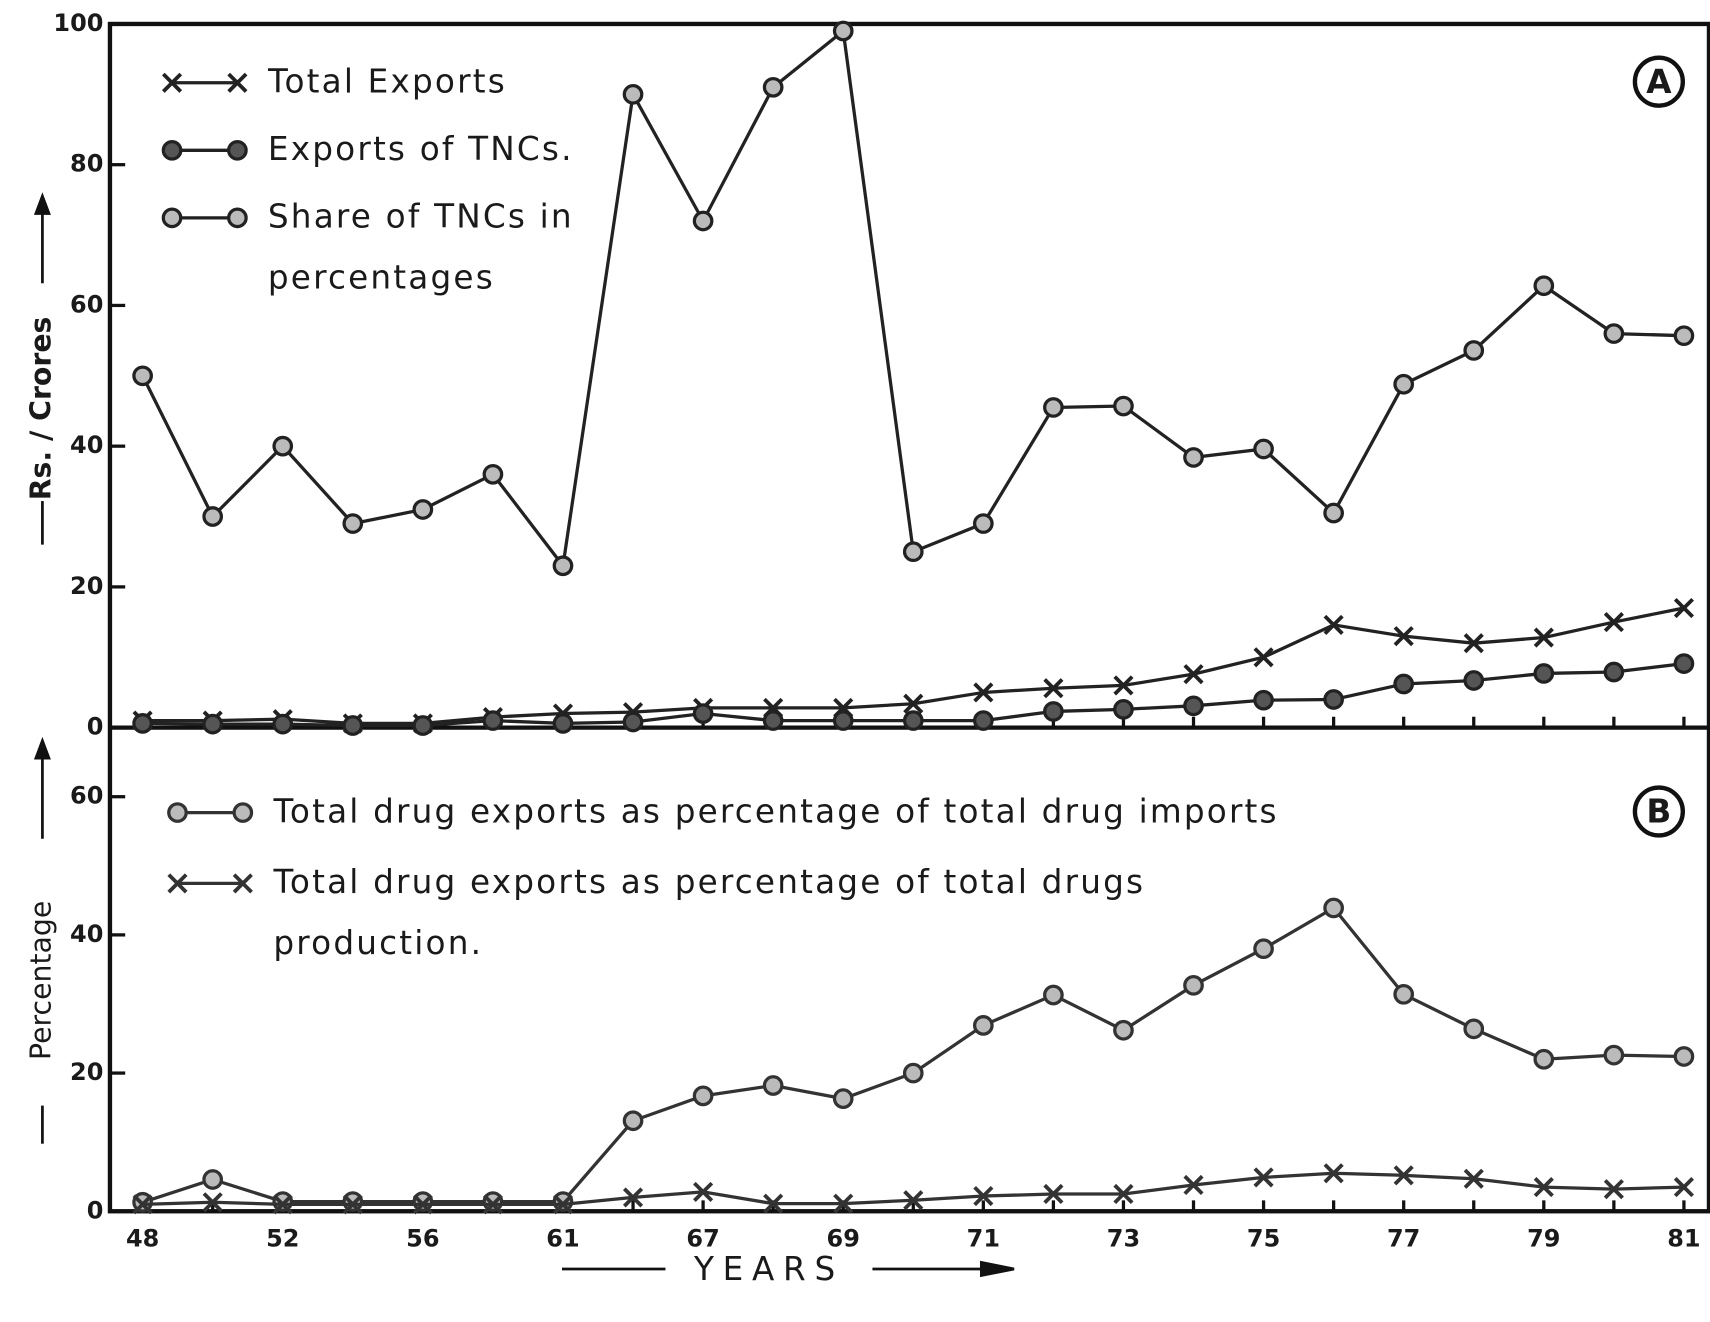 The width and height of the screenshot is (1710, 1322). I want to click on panel-label: B, so click(1658, 812).